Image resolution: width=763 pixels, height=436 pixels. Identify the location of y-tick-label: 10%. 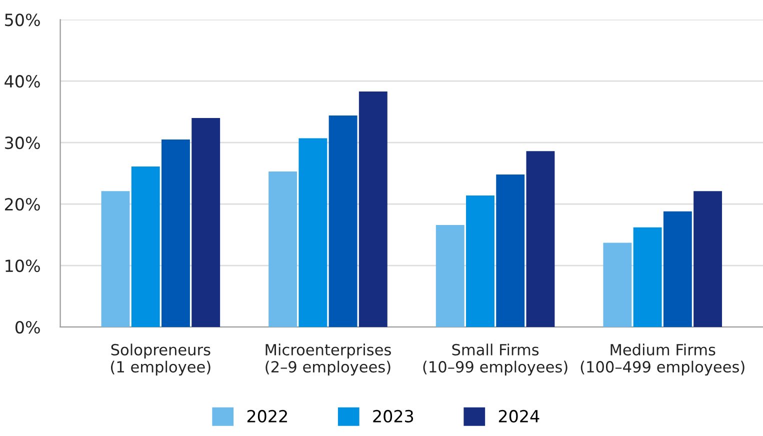
(23, 265).